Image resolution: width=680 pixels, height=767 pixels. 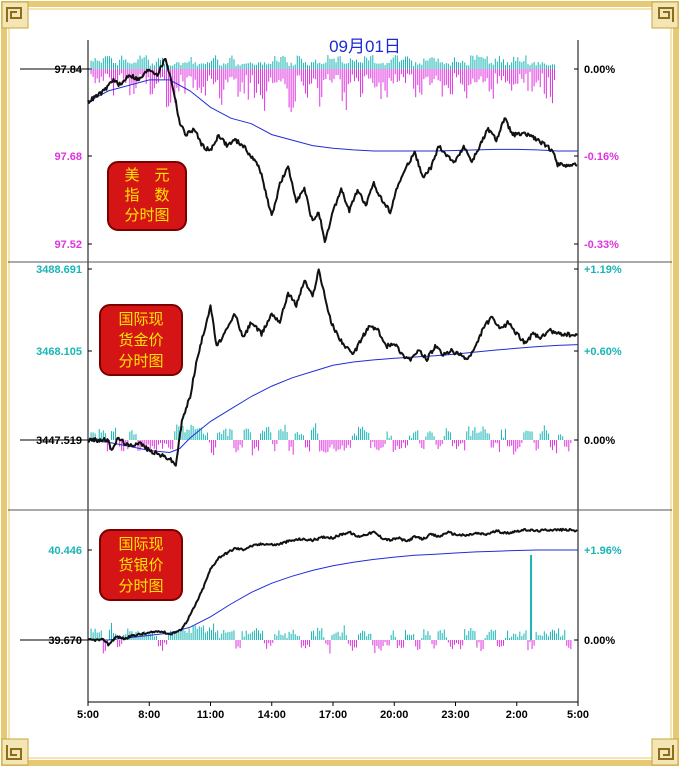 I want to click on badge-silver-line-2: 货银价, so click(x=140, y=565).